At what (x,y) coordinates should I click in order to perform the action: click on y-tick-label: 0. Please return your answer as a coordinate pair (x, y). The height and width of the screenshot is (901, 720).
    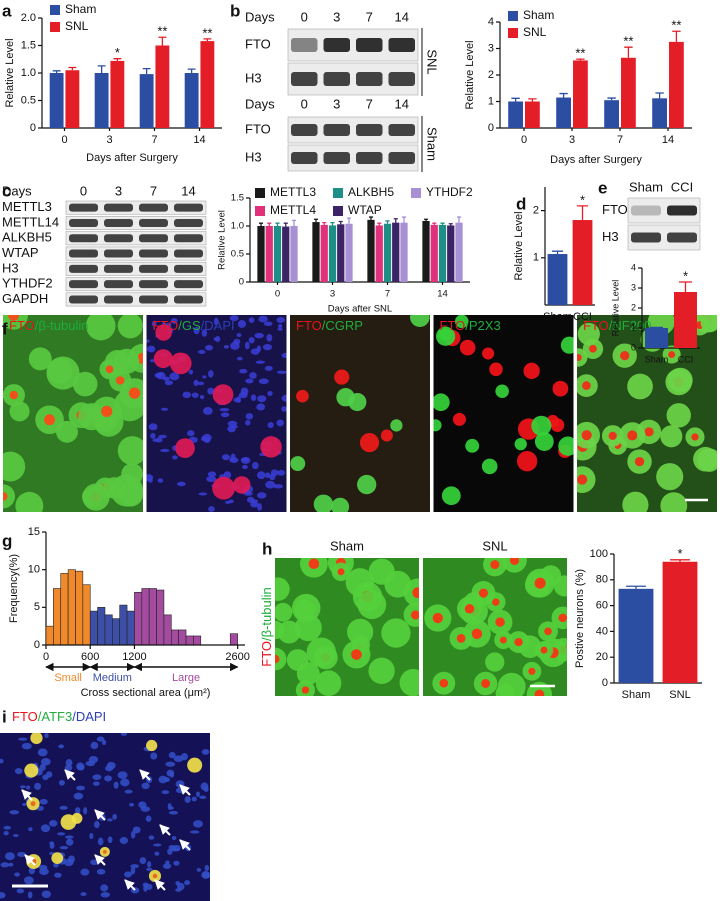
    Looking at the image, I should click on (605, 683).